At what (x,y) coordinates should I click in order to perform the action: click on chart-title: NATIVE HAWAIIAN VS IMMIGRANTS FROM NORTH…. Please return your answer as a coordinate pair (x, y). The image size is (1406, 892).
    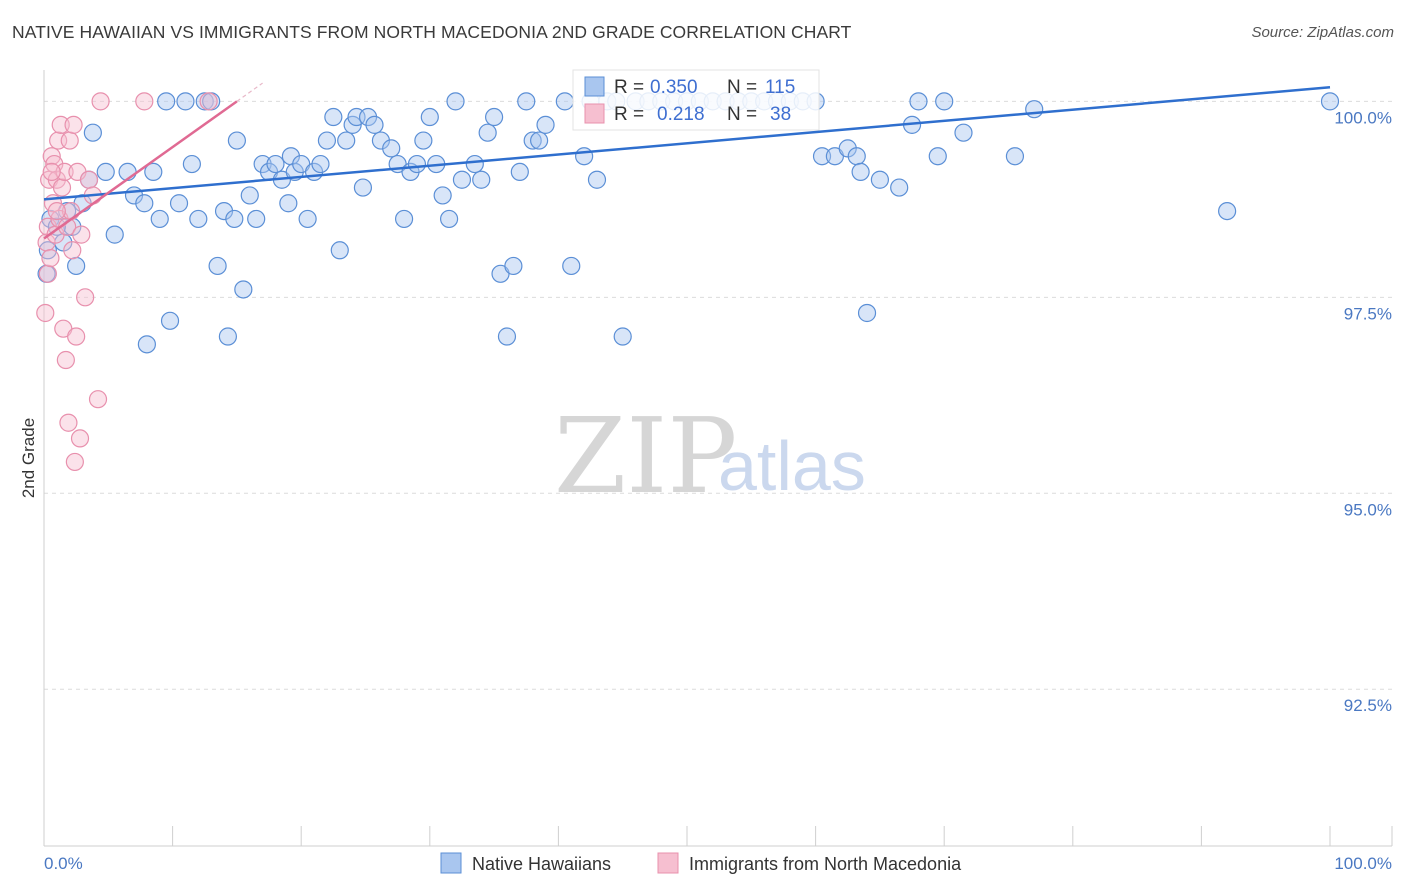
    Looking at the image, I should click on (432, 32).